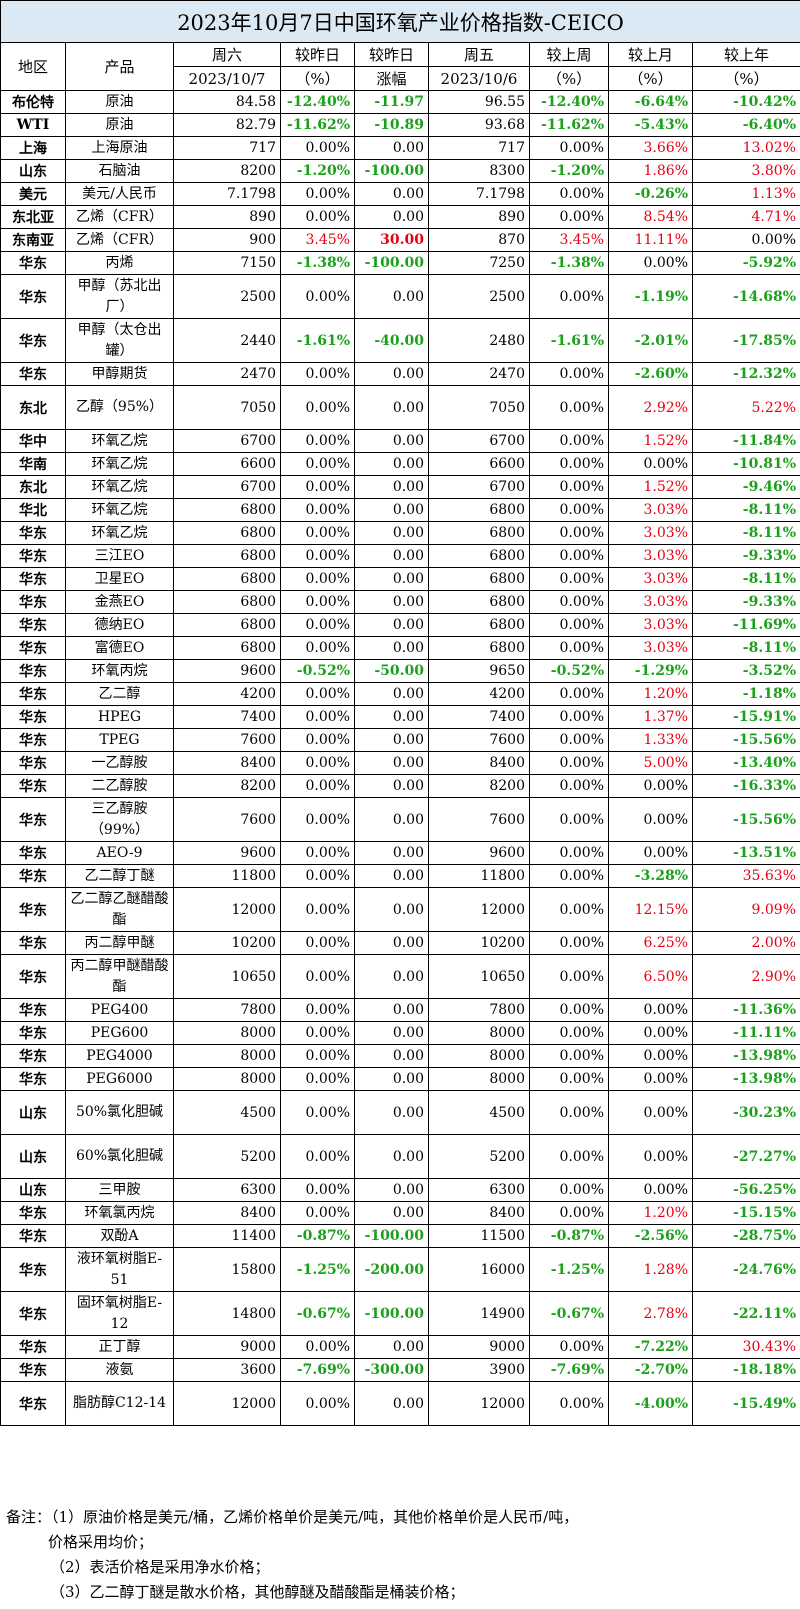 The image size is (800, 1609). I want to click on yearly-change-cell: -5.92%, so click(746, 263).